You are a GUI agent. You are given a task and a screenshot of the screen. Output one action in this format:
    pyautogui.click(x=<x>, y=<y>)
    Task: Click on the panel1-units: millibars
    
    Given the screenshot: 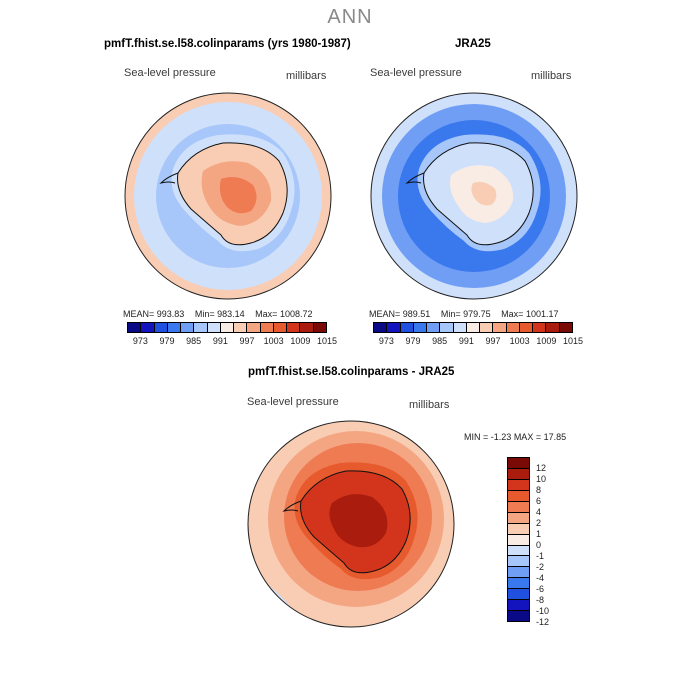 What is the action you would take?
    pyautogui.click(x=306, y=76)
    